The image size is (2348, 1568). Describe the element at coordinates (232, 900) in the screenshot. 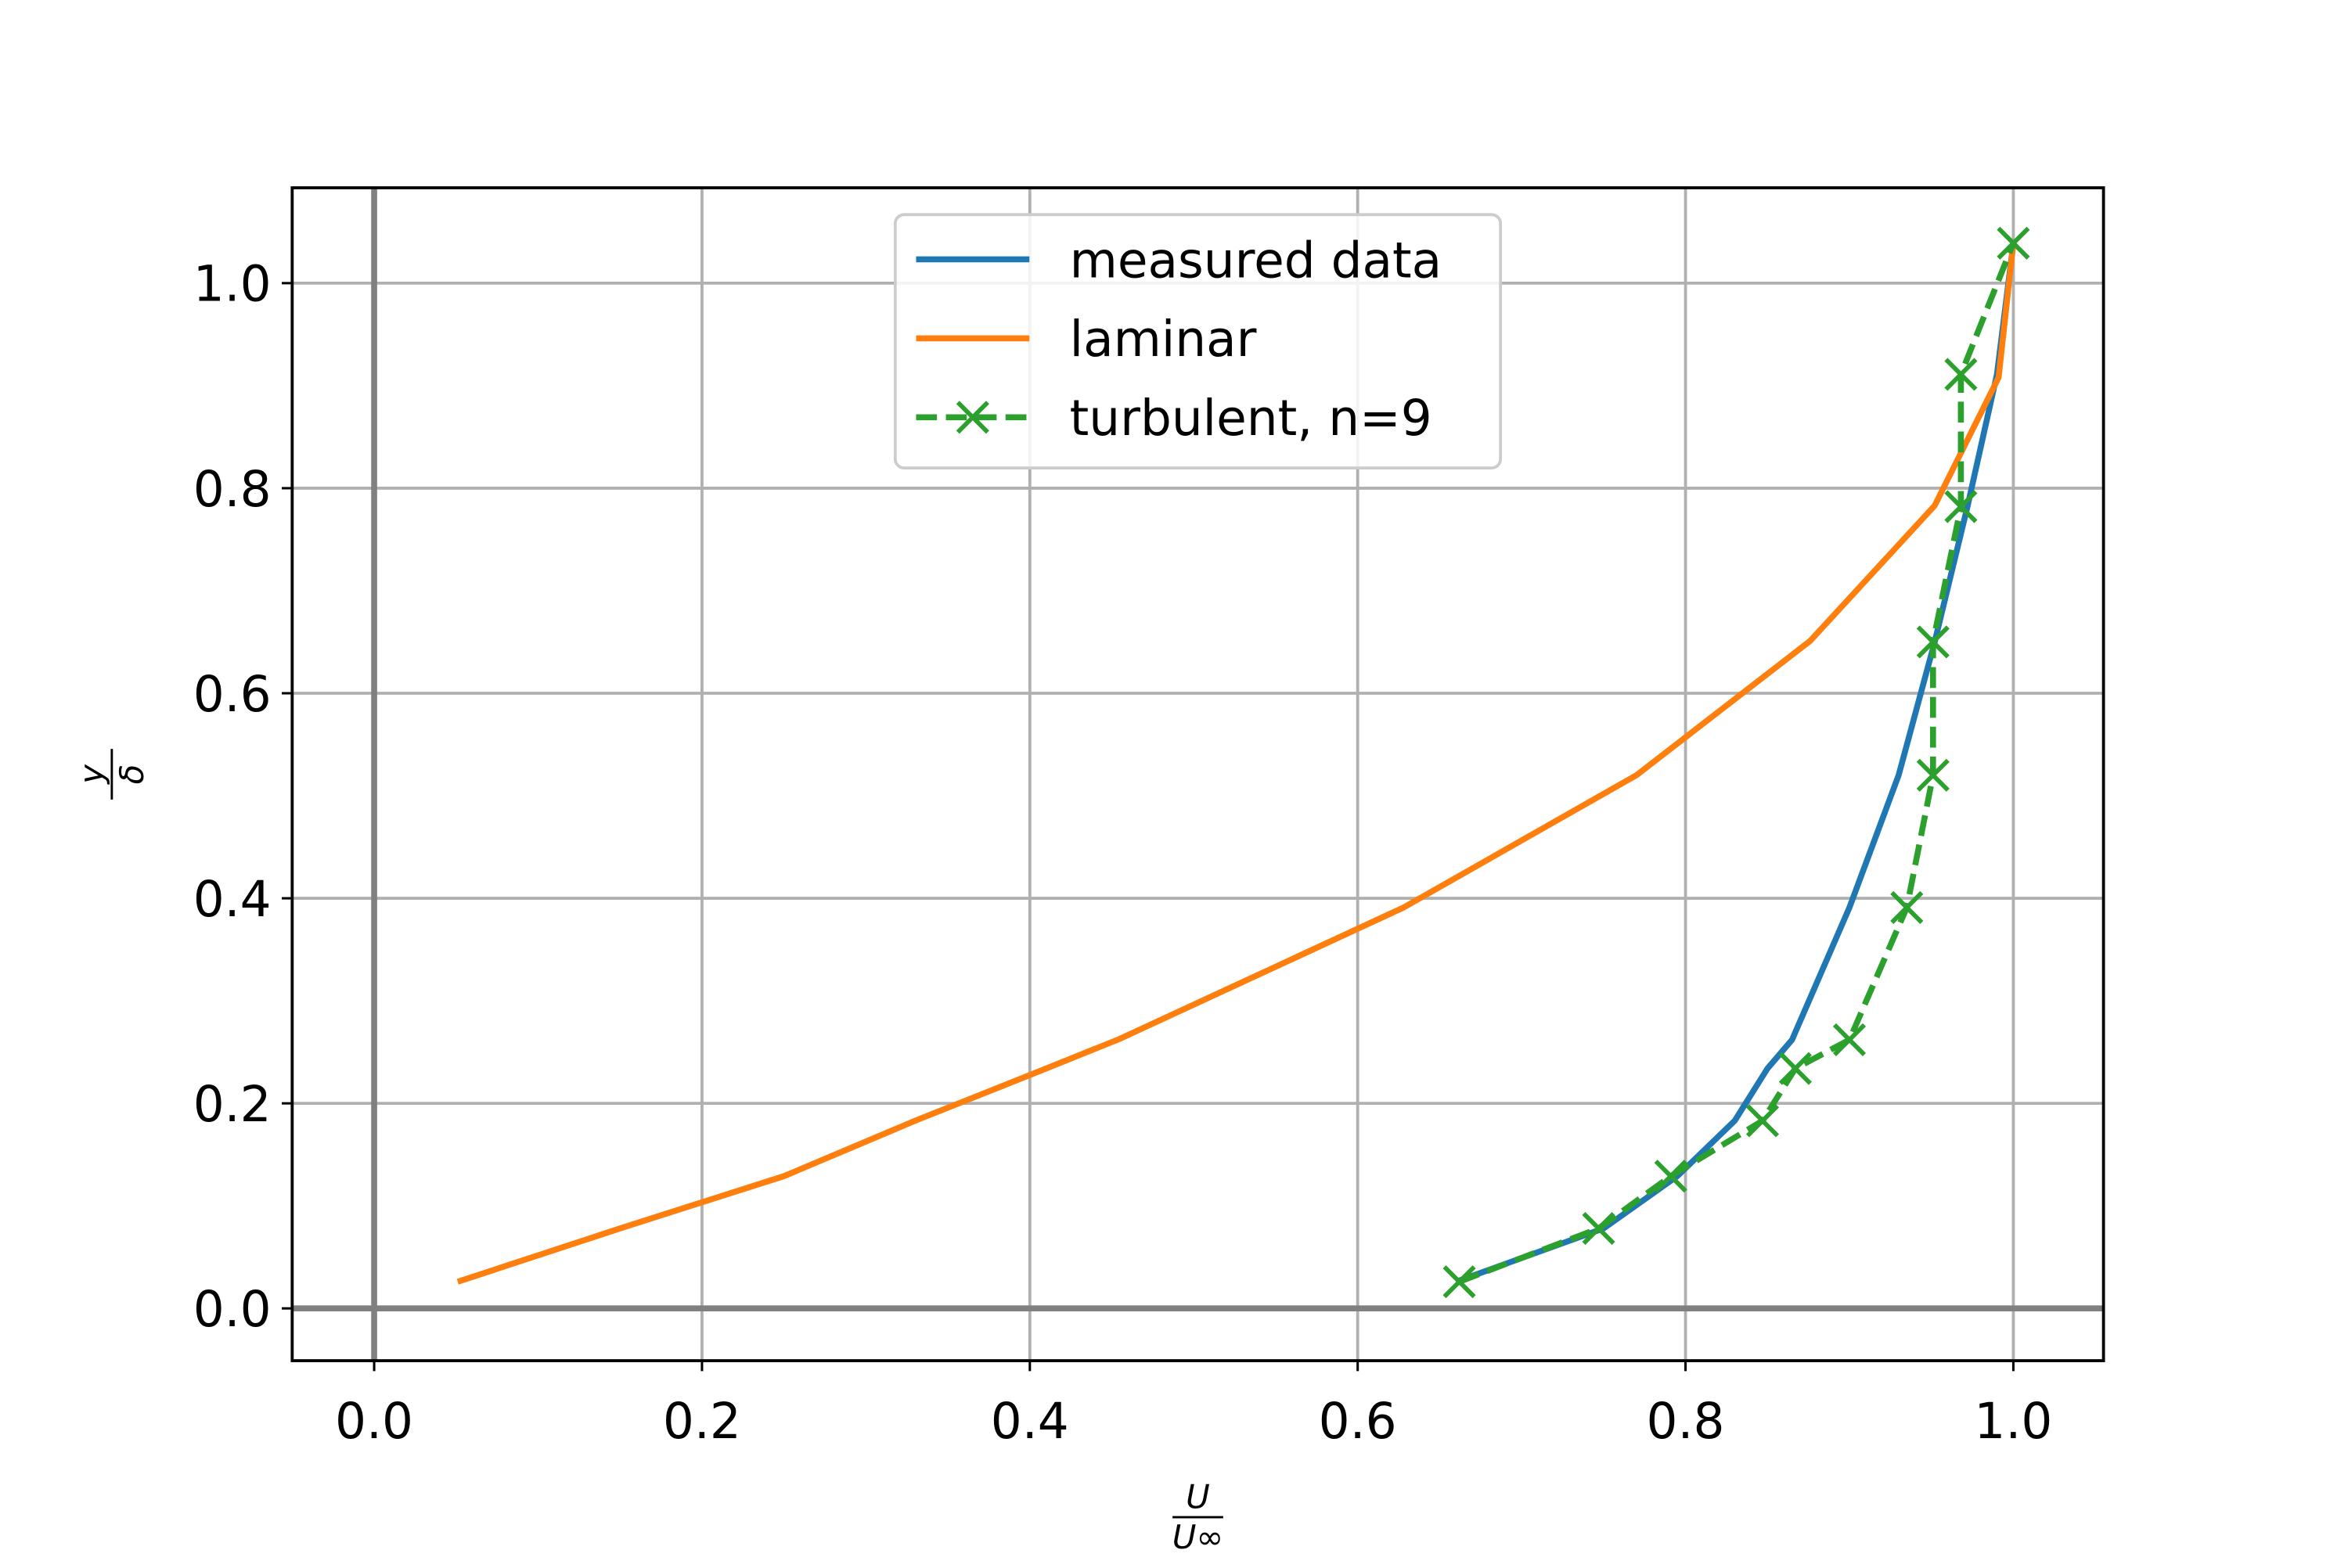

I see `y-tick-label: 0.4` at that location.